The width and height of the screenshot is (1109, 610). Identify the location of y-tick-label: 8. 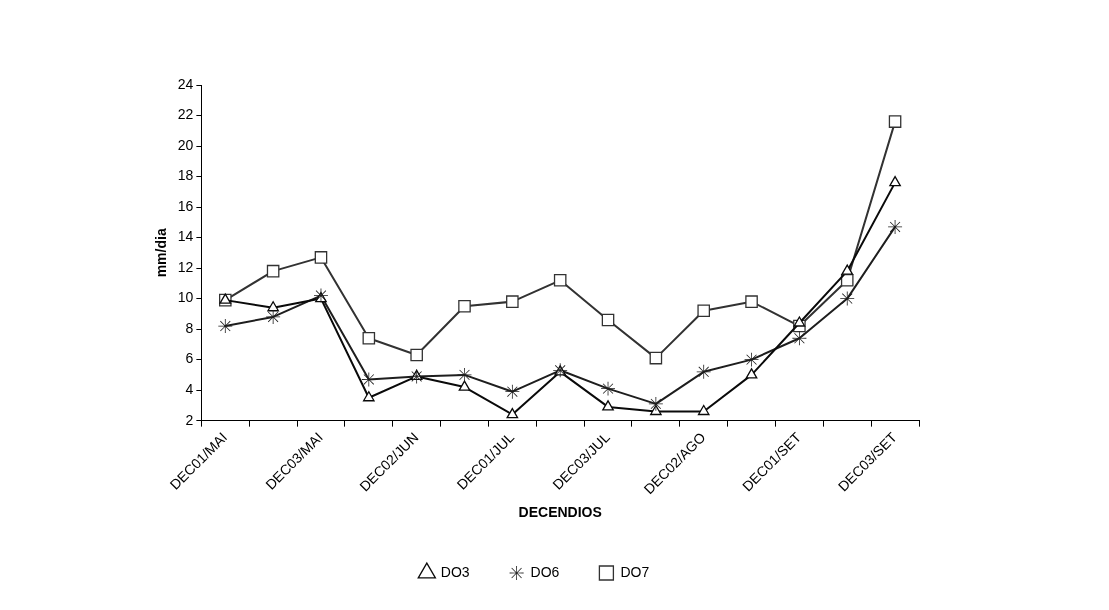
(189, 327).